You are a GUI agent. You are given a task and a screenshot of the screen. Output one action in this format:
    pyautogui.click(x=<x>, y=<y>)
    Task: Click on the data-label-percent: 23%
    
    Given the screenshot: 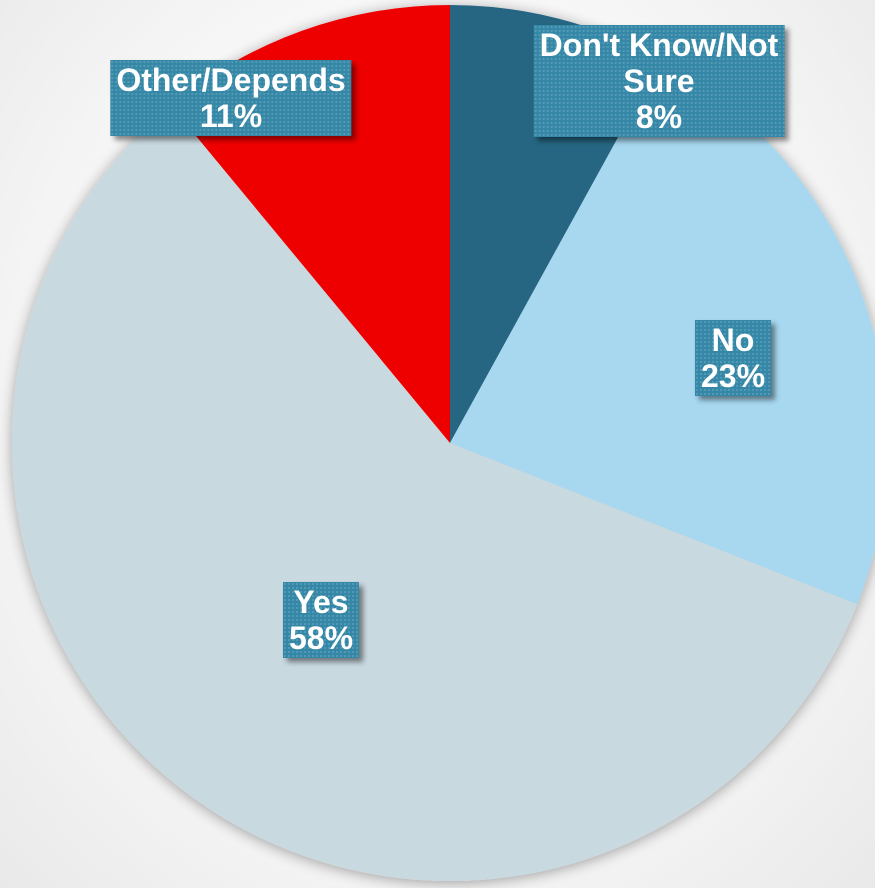 What is the action you would take?
    pyautogui.click(x=733, y=376)
    